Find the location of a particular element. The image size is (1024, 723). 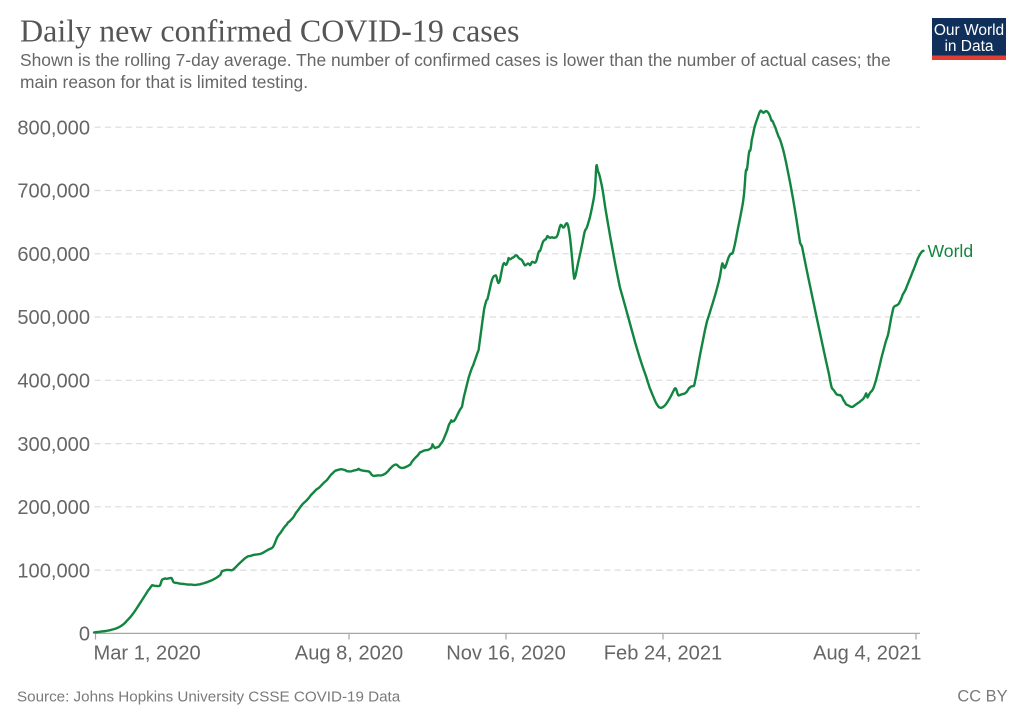

svg-text: 800,000 is located at coordinates (53, 128).